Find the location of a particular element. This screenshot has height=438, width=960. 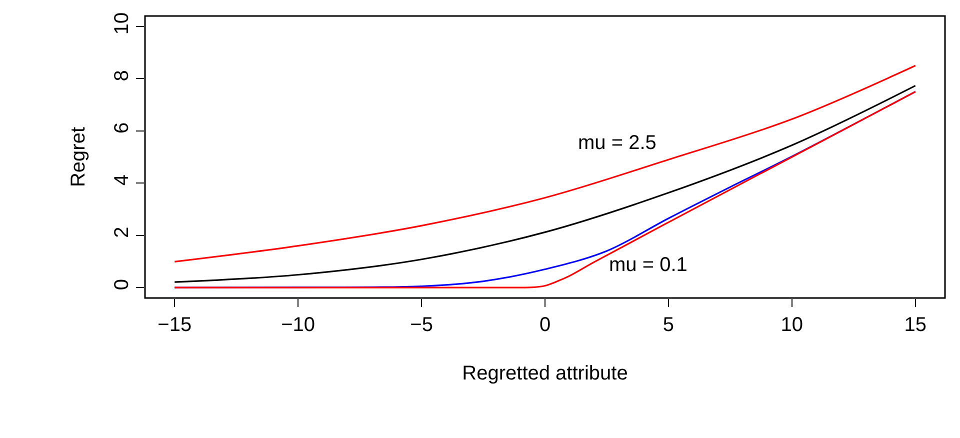

y-tick-label: 8 is located at coordinates (122, 76).